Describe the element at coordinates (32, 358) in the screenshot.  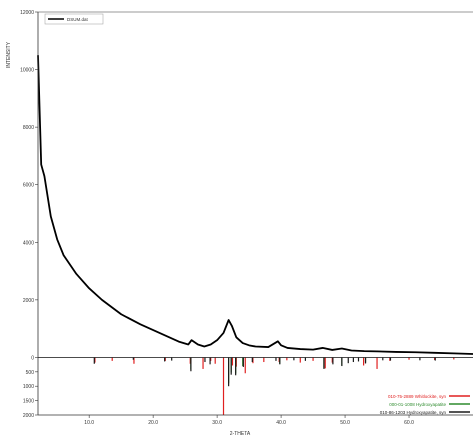
I see `y-tick-label: 0` at that location.